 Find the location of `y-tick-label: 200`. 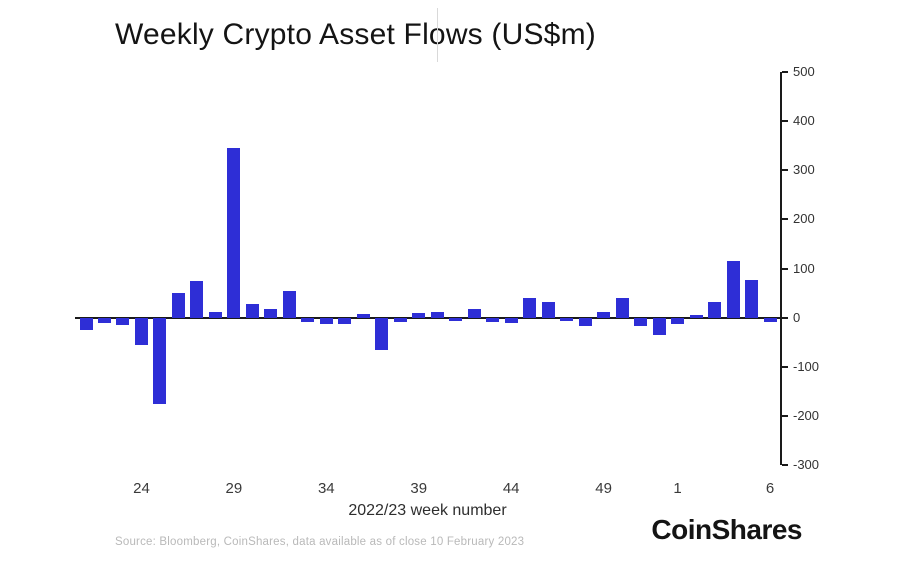

y-tick-label: 200 is located at coordinates (804, 219).